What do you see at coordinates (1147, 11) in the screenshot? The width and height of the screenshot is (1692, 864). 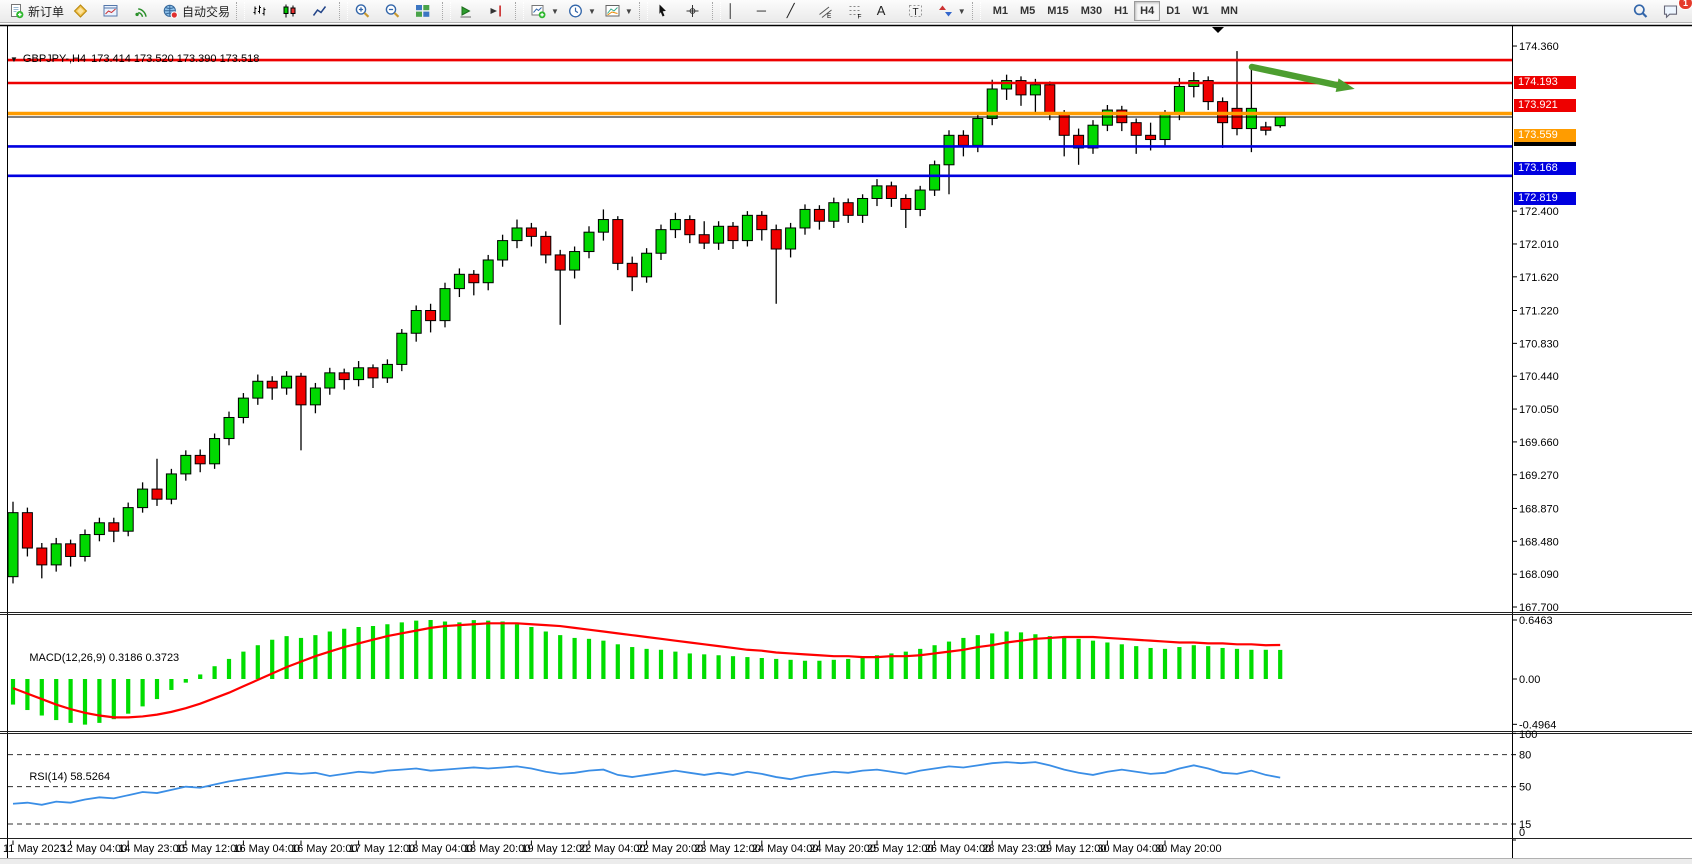 I see `timeframe-h4-button: H4` at bounding box center [1147, 11].